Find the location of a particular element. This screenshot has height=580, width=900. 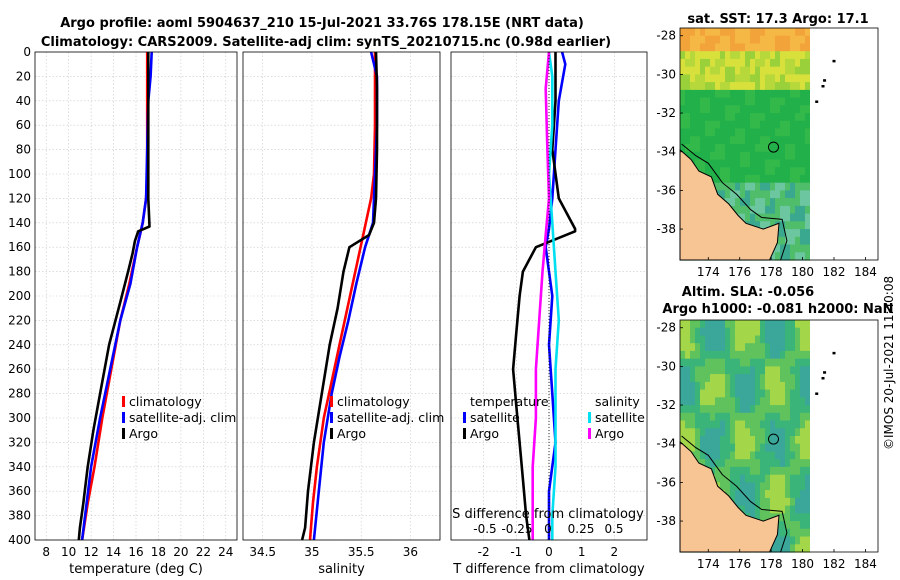

x-tick-label: 8 is located at coordinates (46, 552).